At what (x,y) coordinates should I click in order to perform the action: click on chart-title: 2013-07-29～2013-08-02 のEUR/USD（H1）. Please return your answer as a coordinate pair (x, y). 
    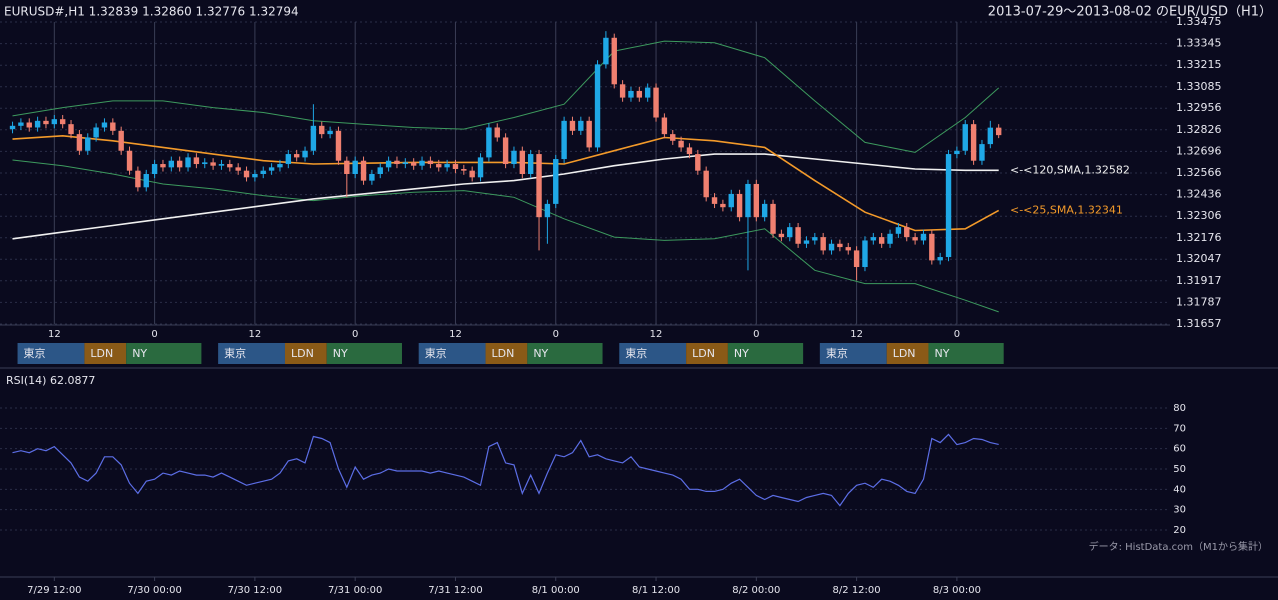
    Looking at the image, I should click on (1130, 12).